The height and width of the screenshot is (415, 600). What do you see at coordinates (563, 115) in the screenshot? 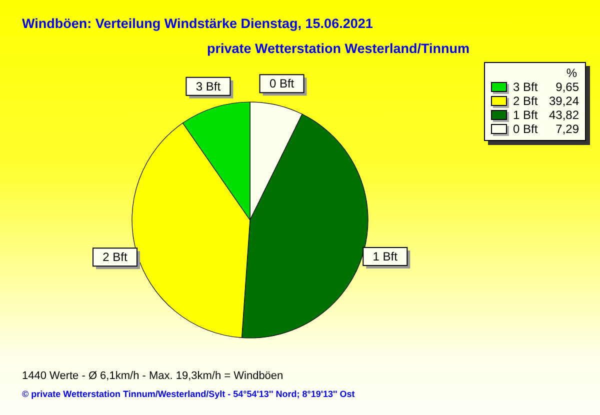
I see `data-label: 43,82` at bounding box center [563, 115].